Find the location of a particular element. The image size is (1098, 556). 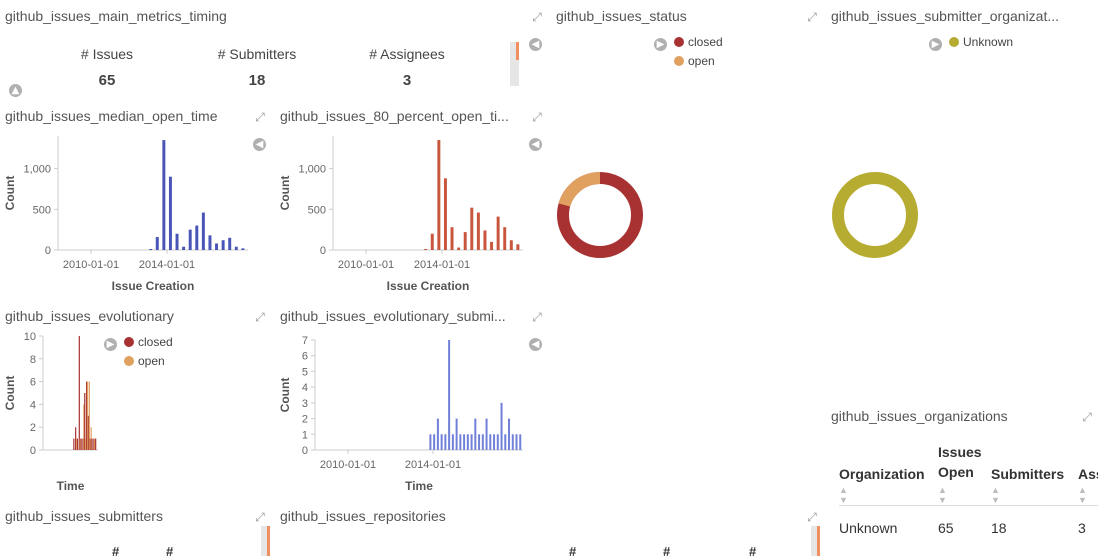

metric-issues: # Issues 65 is located at coordinates (107, 66).